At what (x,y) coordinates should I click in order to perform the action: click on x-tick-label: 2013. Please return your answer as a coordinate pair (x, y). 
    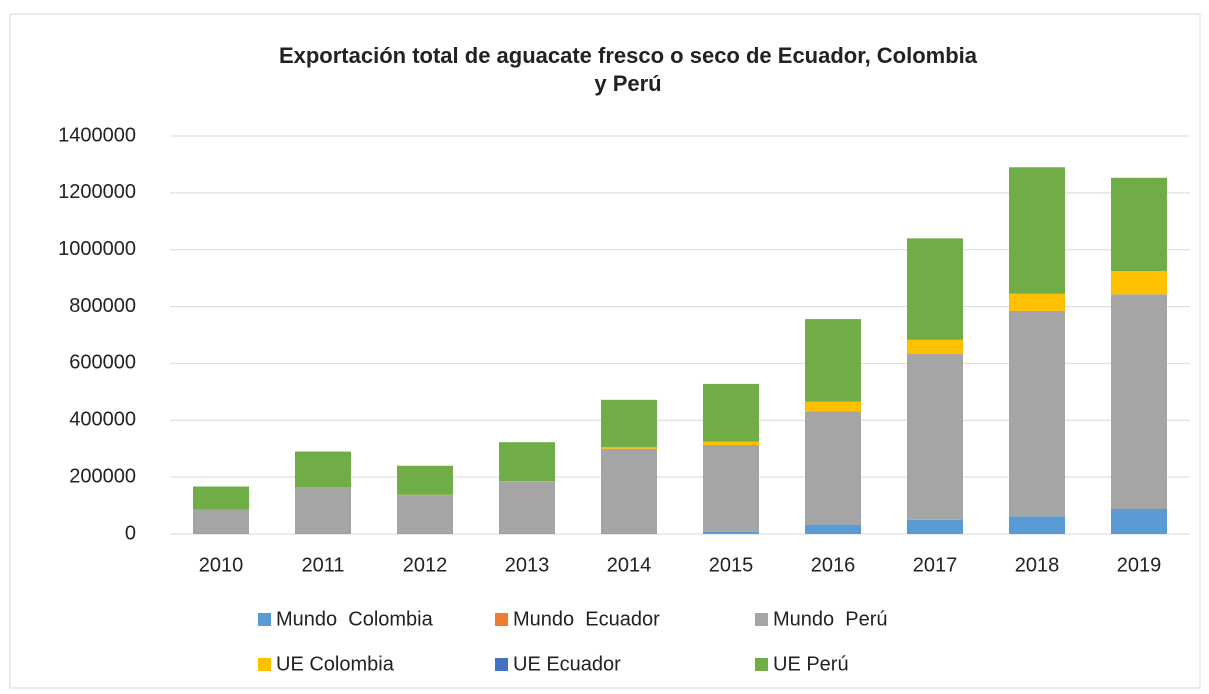
    Looking at the image, I should click on (527, 565).